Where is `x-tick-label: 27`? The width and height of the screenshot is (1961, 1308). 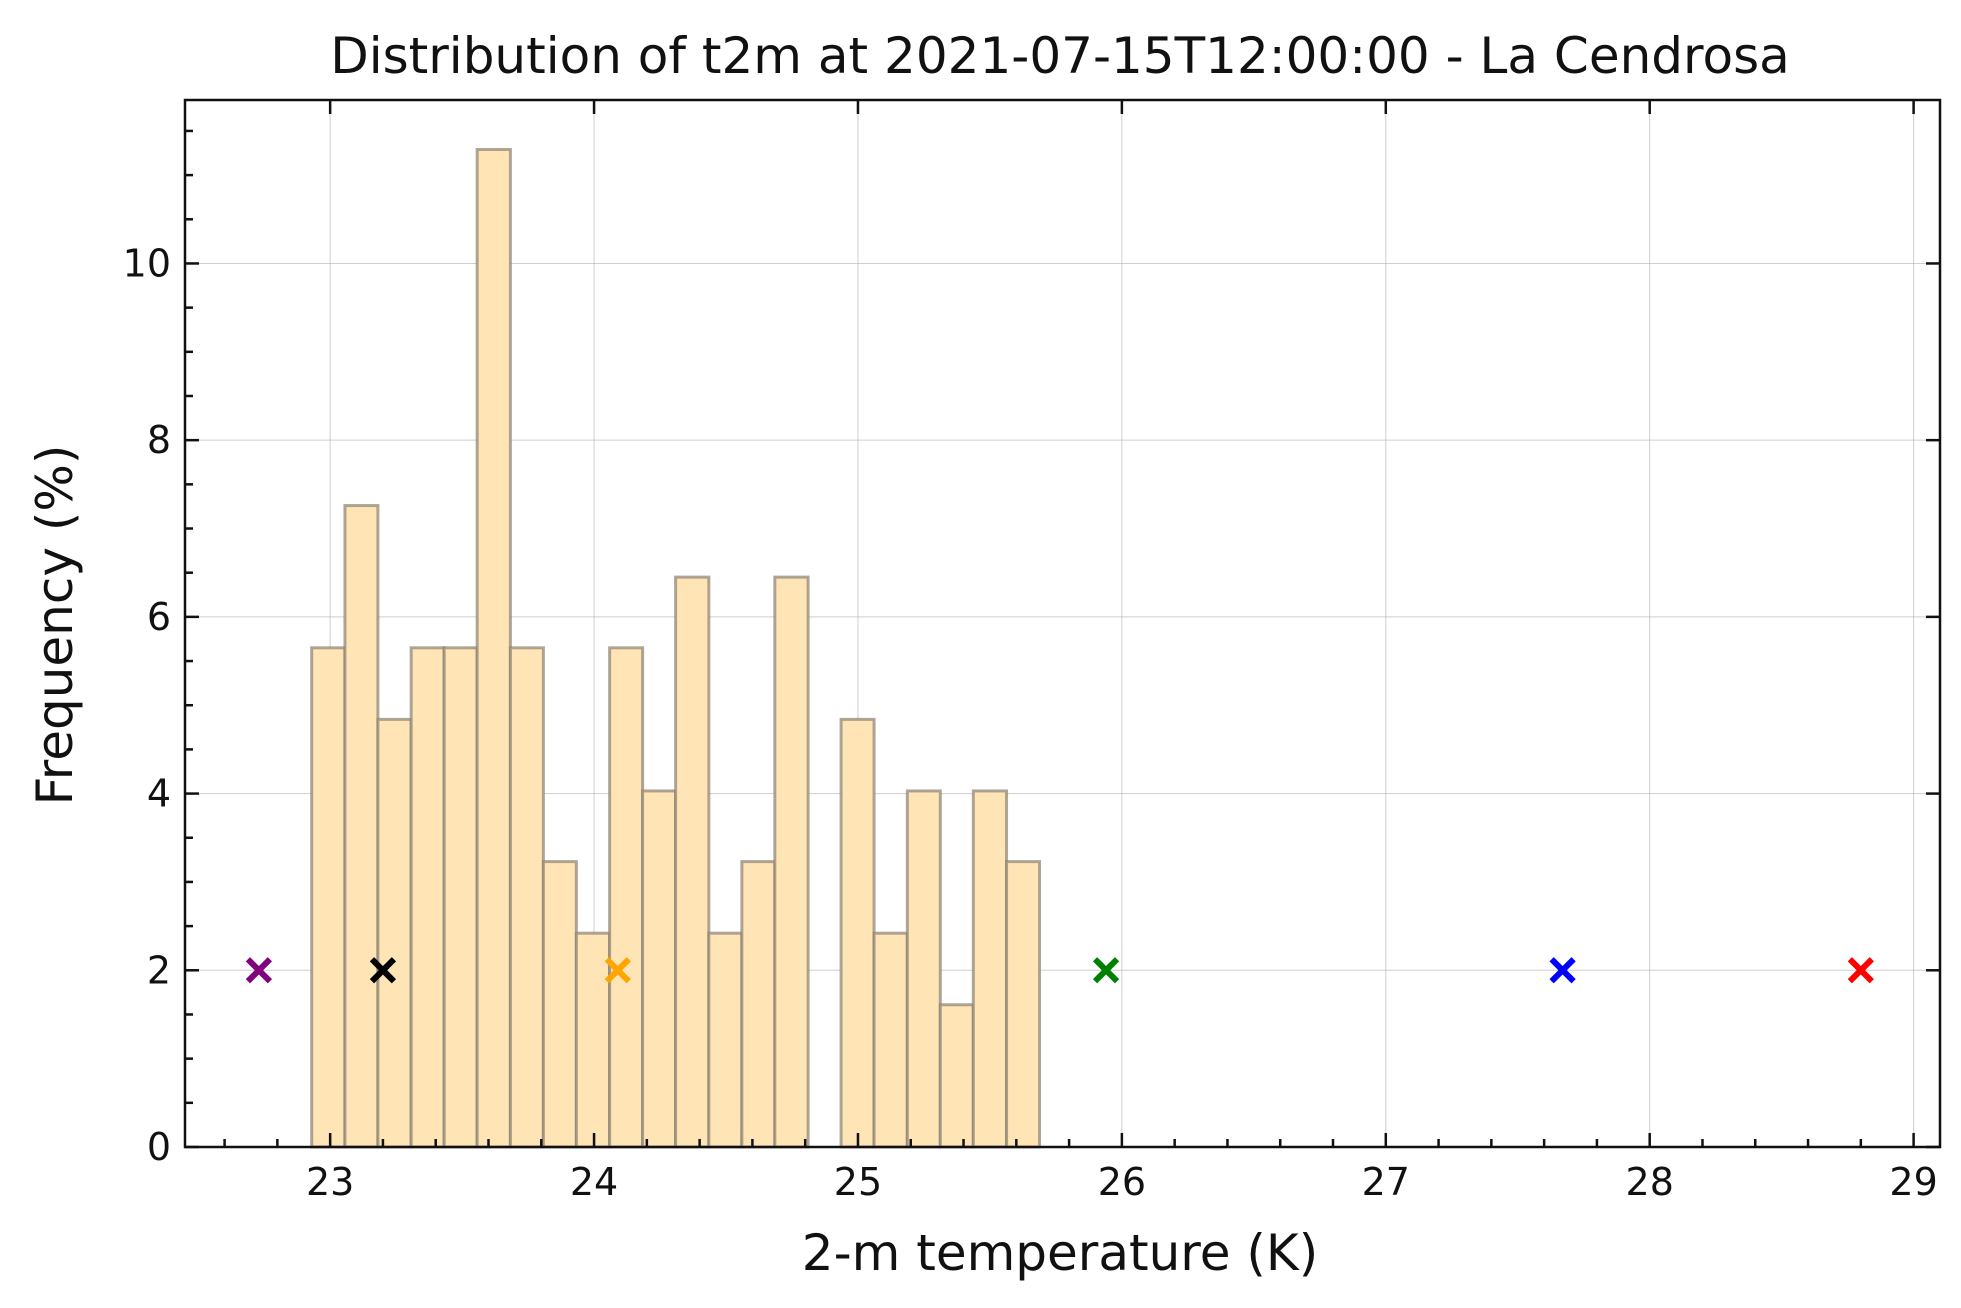 x-tick-label: 27 is located at coordinates (1386, 1182).